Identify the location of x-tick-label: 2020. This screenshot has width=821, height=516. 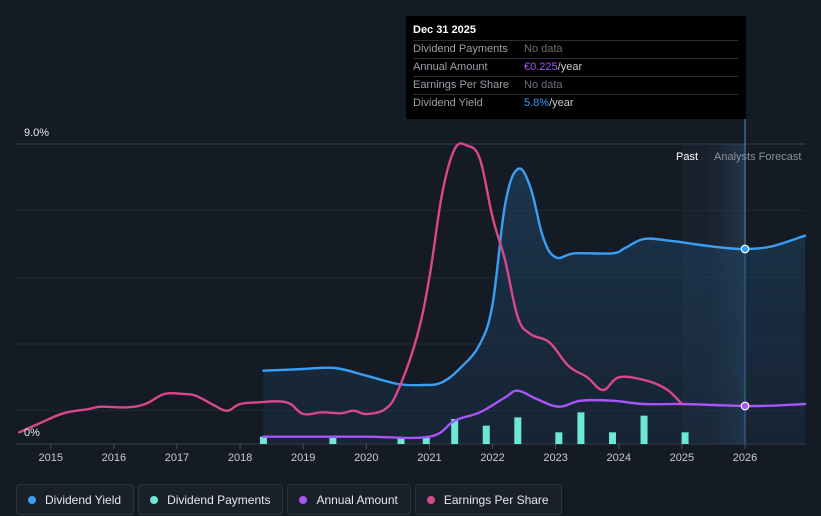
(366, 458).